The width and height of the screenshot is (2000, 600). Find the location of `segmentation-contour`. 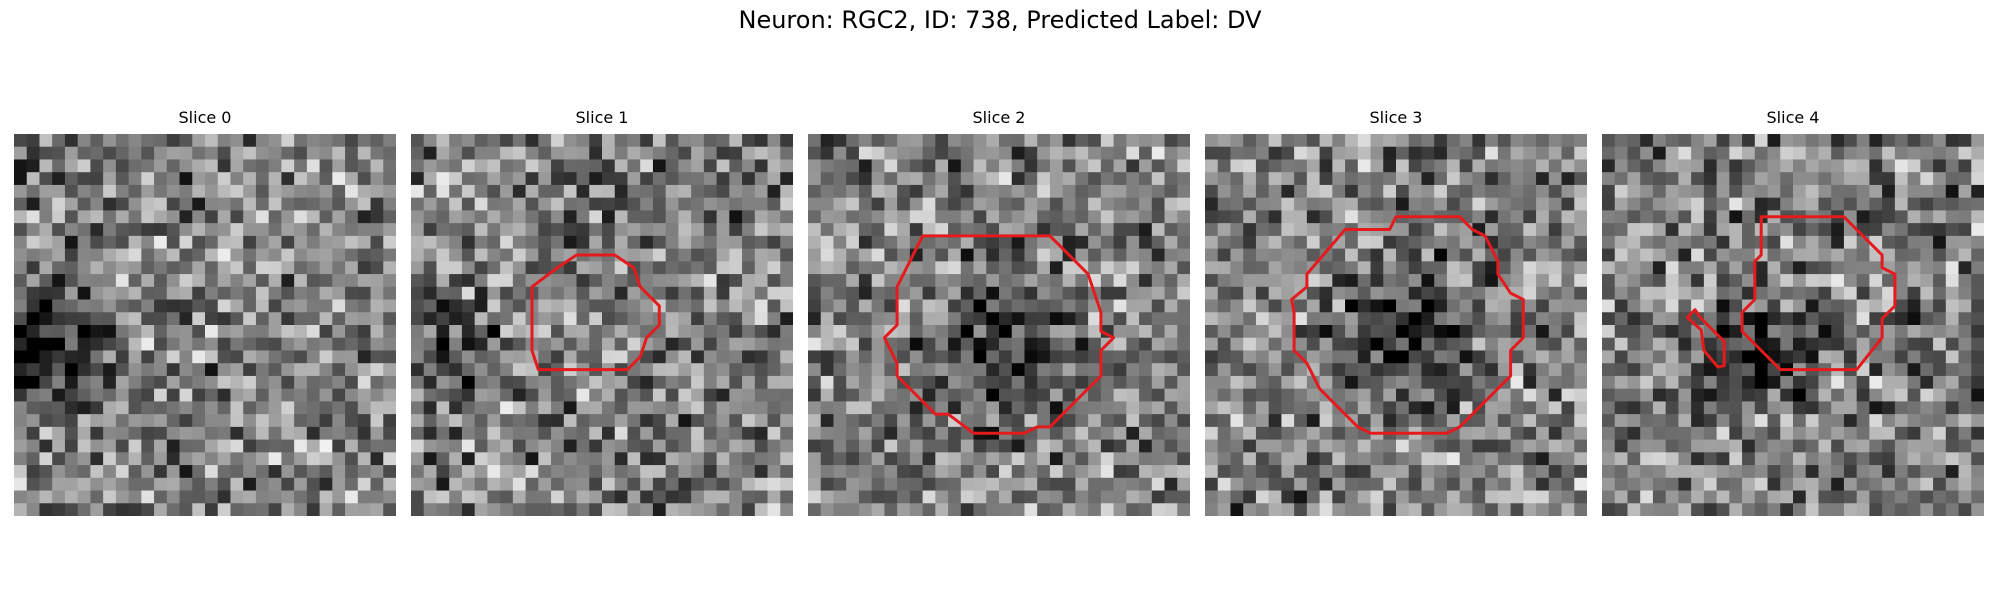

segmentation-contour is located at coordinates (1818, 293).